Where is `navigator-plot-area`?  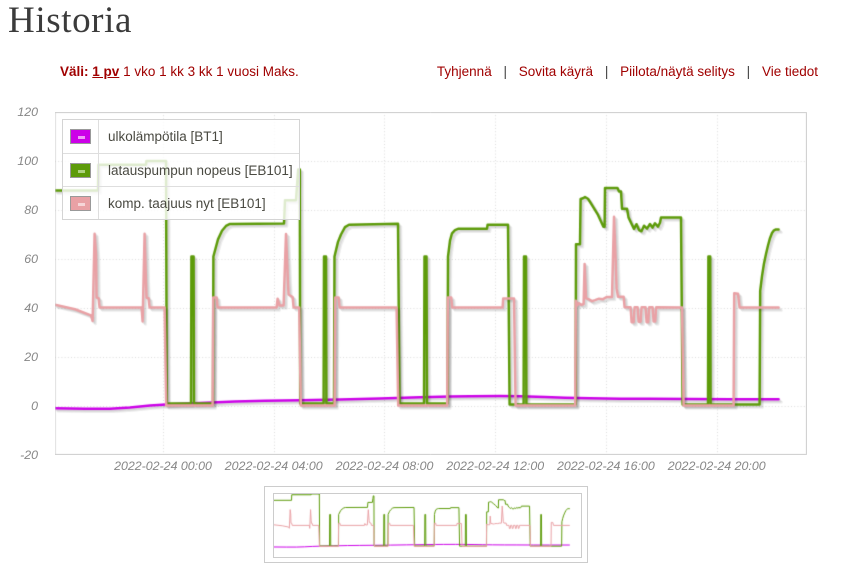
navigator-plot-area is located at coordinates (427, 525).